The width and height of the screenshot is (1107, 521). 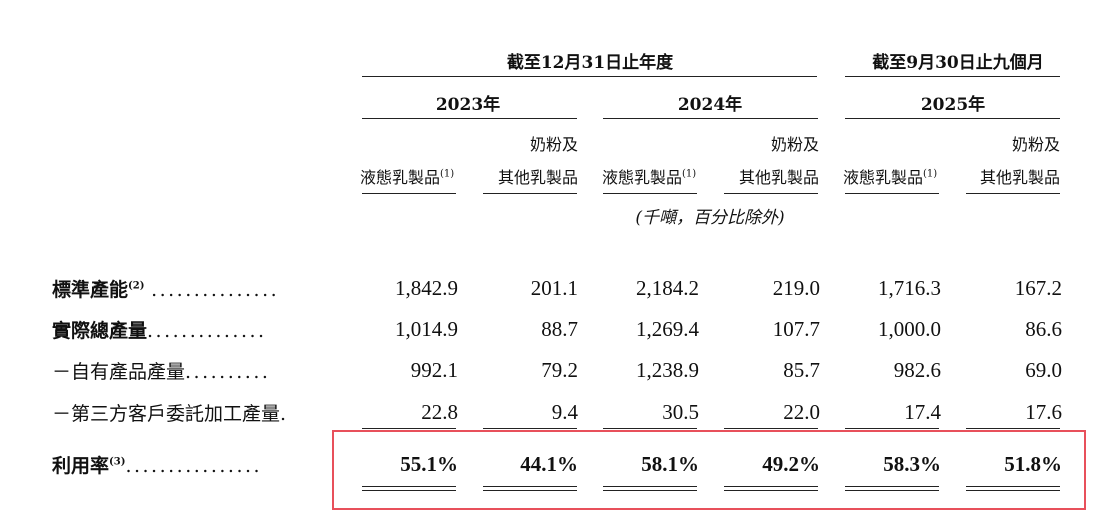 What do you see at coordinates (952, 76) in the screenshot?
I see `rule-period-nine-months` at bounding box center [952, 76].